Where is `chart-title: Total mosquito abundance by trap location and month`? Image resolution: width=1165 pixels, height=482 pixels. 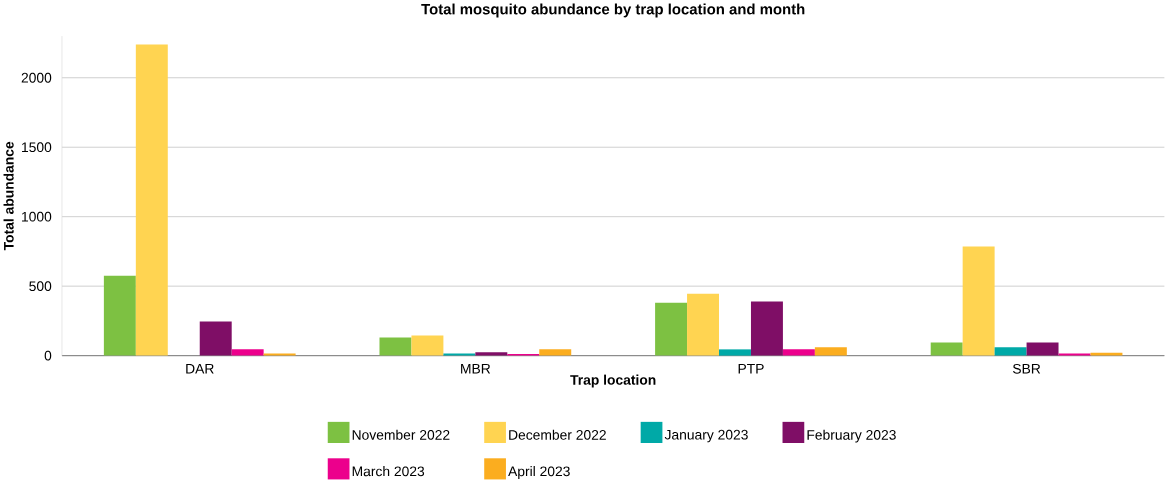
chart-title: Total mosquito abundance by trap location and month is located at coordinates (613, 10).